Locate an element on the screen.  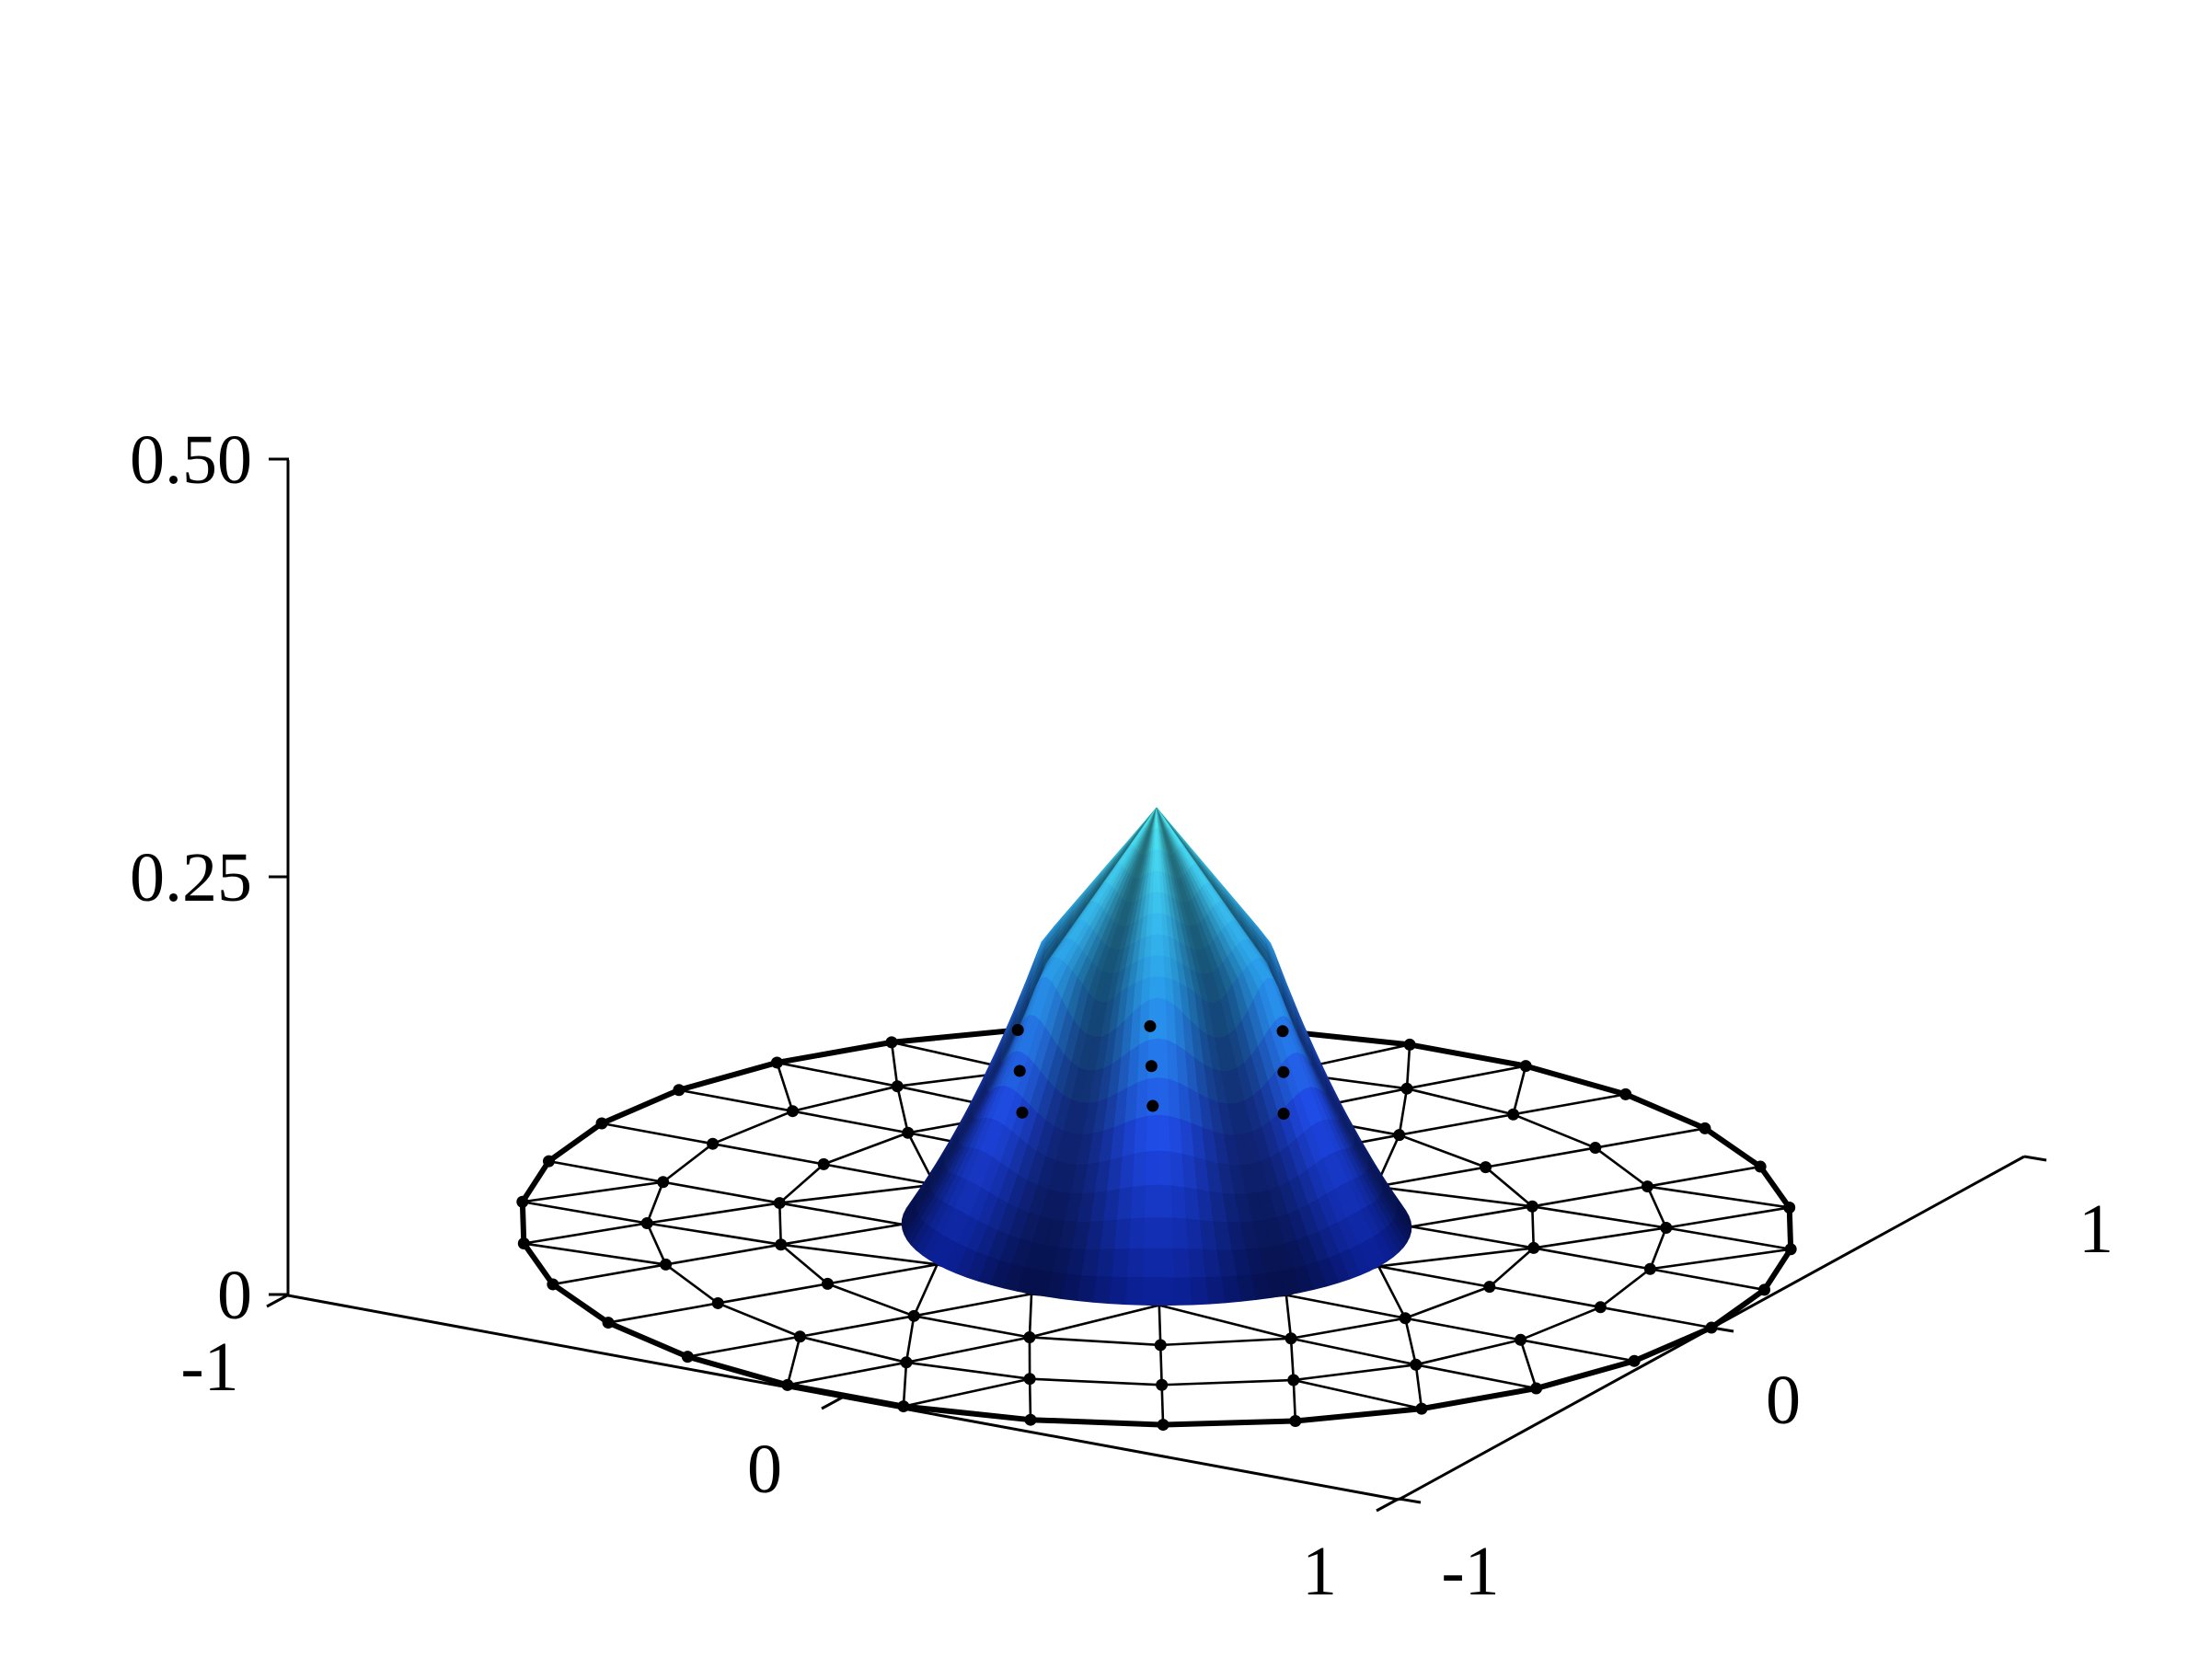
y-tick-label: 1 is located at coordinates (2096, 1229).